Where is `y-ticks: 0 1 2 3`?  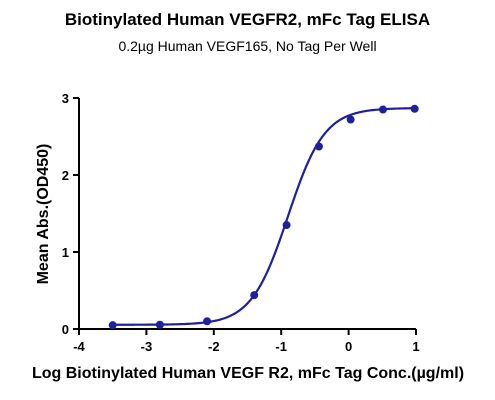
y-ticks: 0 1 2 3 is located at coordinates (70, 214).